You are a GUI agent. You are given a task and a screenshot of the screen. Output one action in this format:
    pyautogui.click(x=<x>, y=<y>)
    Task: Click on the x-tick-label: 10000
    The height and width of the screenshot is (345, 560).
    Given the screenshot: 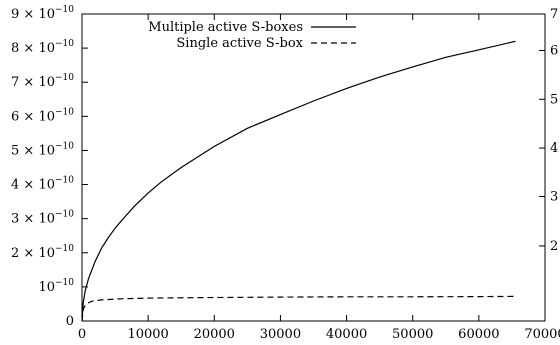 What is the action you would take?
    pyautogui.click(x=147, y=334)
    